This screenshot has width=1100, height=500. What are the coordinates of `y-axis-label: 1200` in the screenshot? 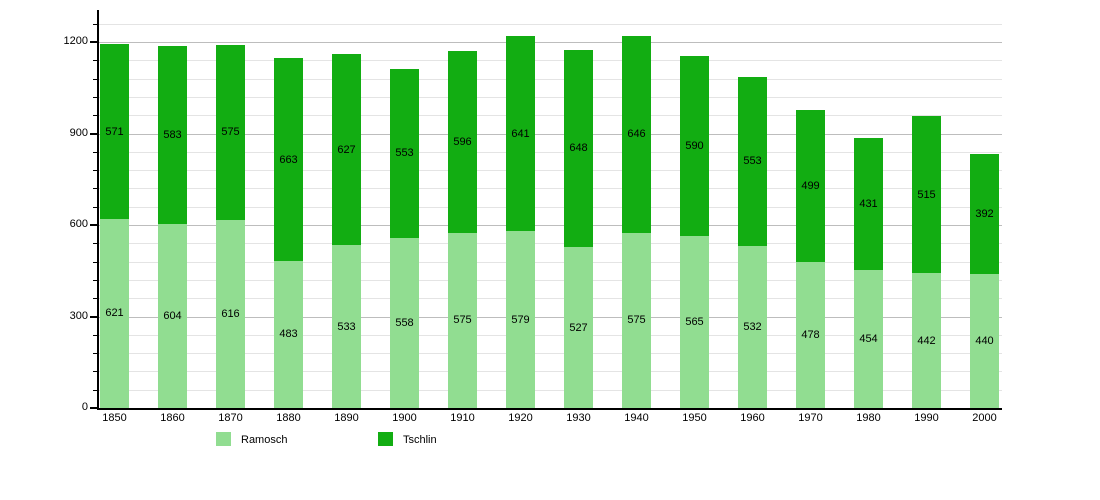 It's located at (75, 41).